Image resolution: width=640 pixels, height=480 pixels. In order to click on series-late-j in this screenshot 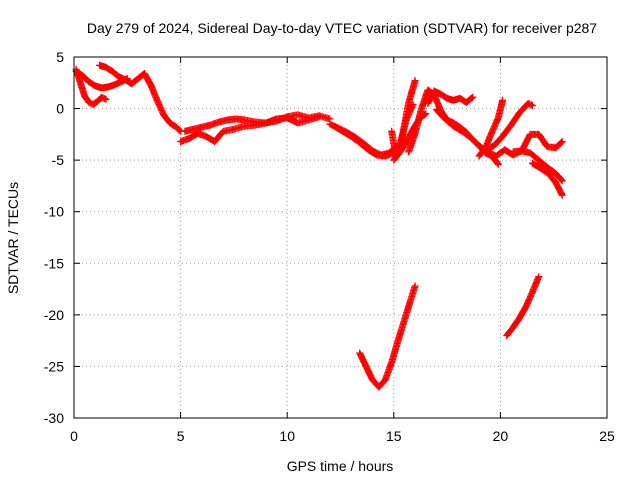, I will do `click(537, 143)`.